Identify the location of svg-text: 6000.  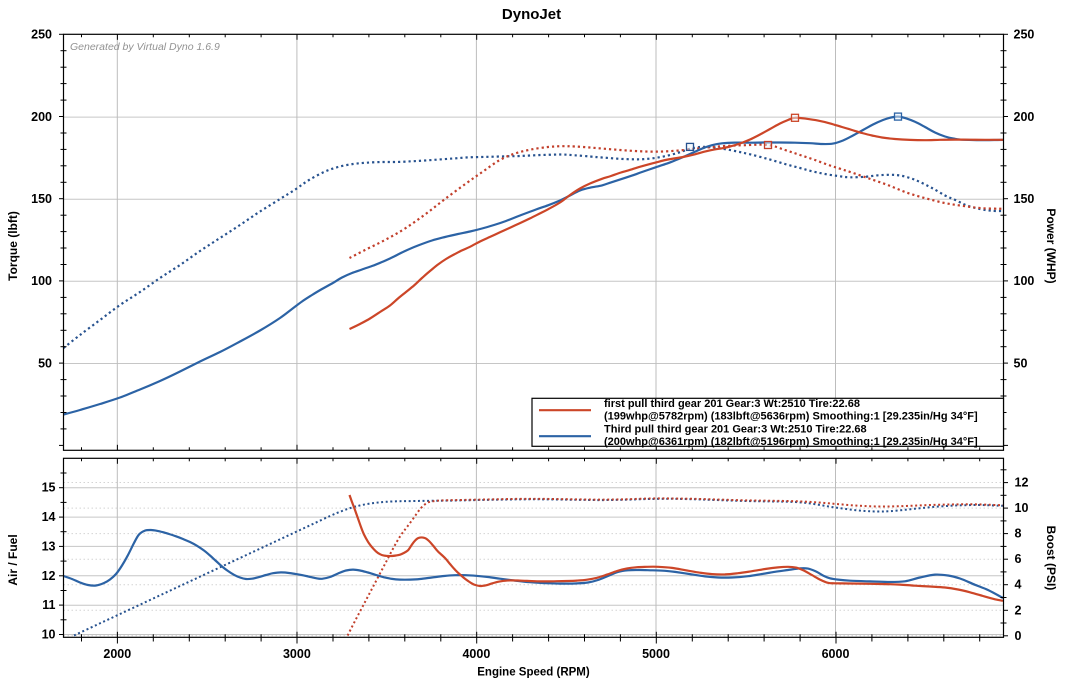
(836, 654).